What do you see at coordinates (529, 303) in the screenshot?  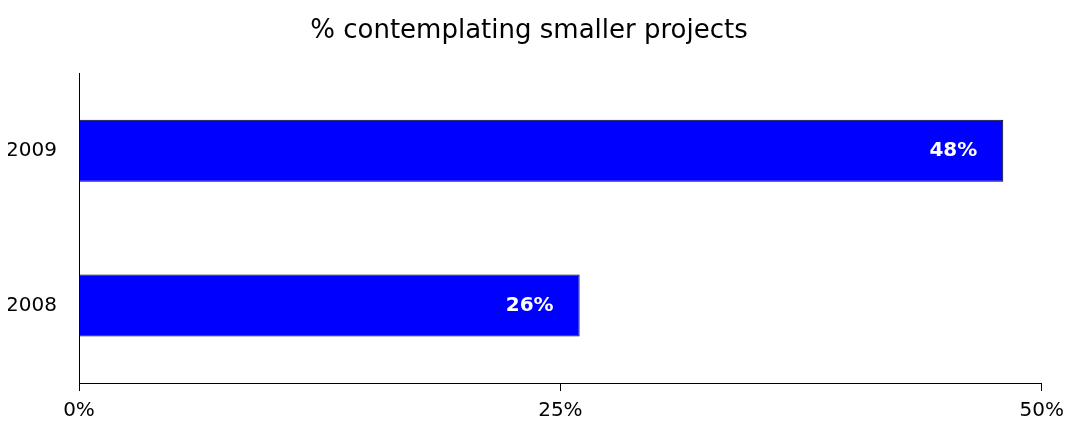 I see `data-label: 26%` at bounding box center [529, 303].